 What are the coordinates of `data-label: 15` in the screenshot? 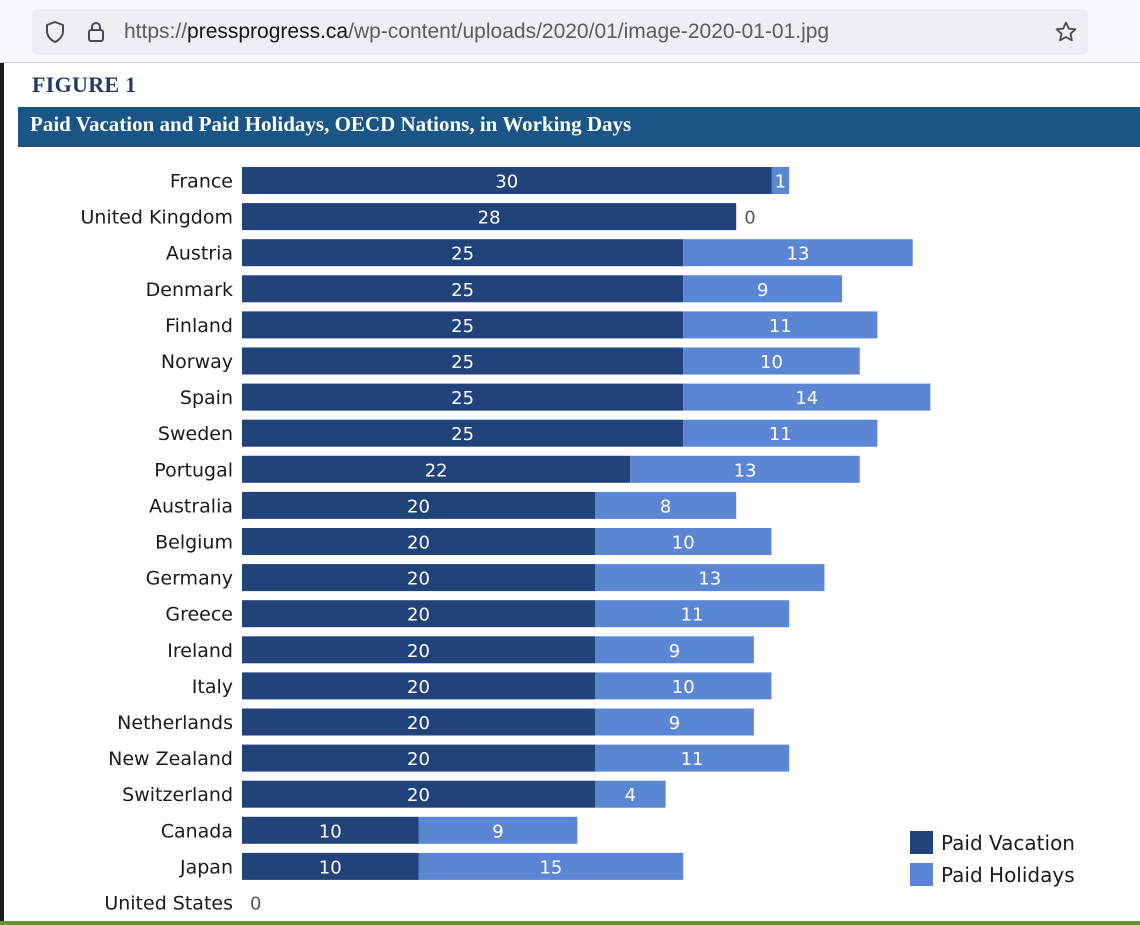 It's located at (550, 867).